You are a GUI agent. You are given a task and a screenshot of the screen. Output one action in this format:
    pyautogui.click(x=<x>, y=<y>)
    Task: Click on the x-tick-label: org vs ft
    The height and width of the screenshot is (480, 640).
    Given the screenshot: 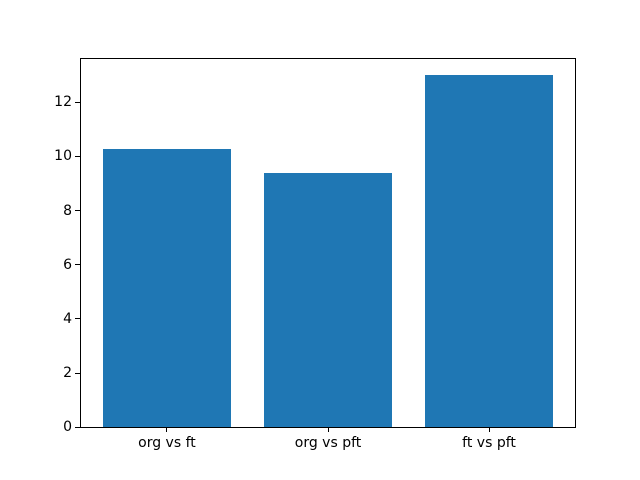 What is the action you would take?
    pyautogui.click(x=167, y=443)
    